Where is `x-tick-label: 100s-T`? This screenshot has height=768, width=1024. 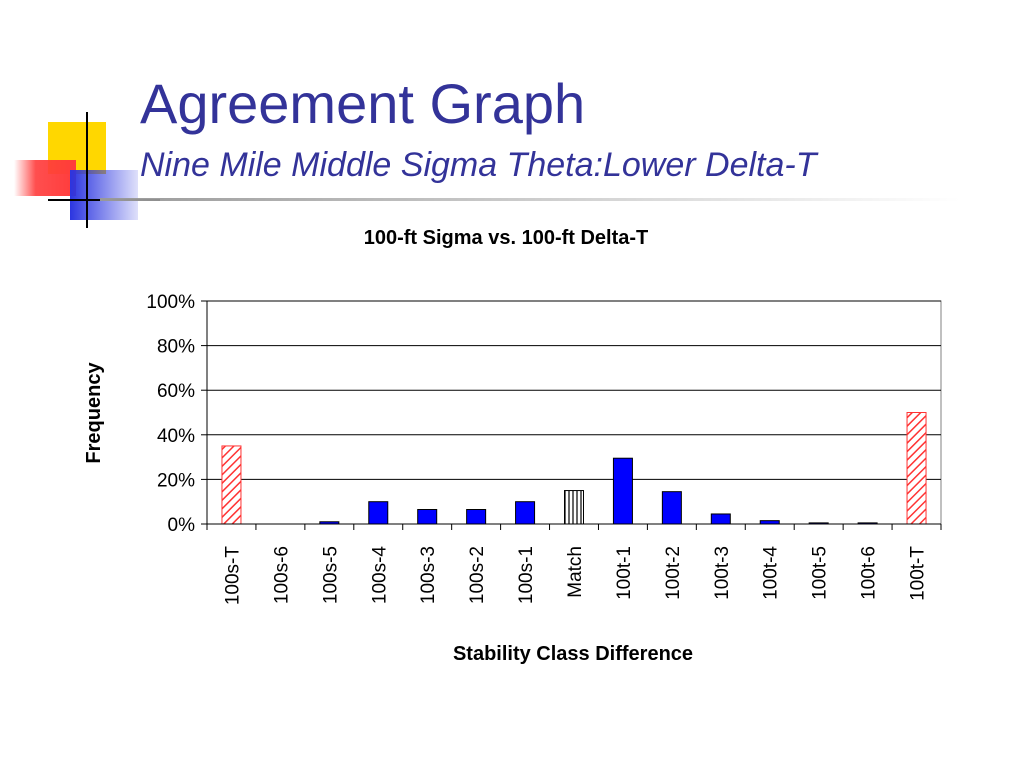 x-tick-label: 100s-T is located at coordinates (232, 576).